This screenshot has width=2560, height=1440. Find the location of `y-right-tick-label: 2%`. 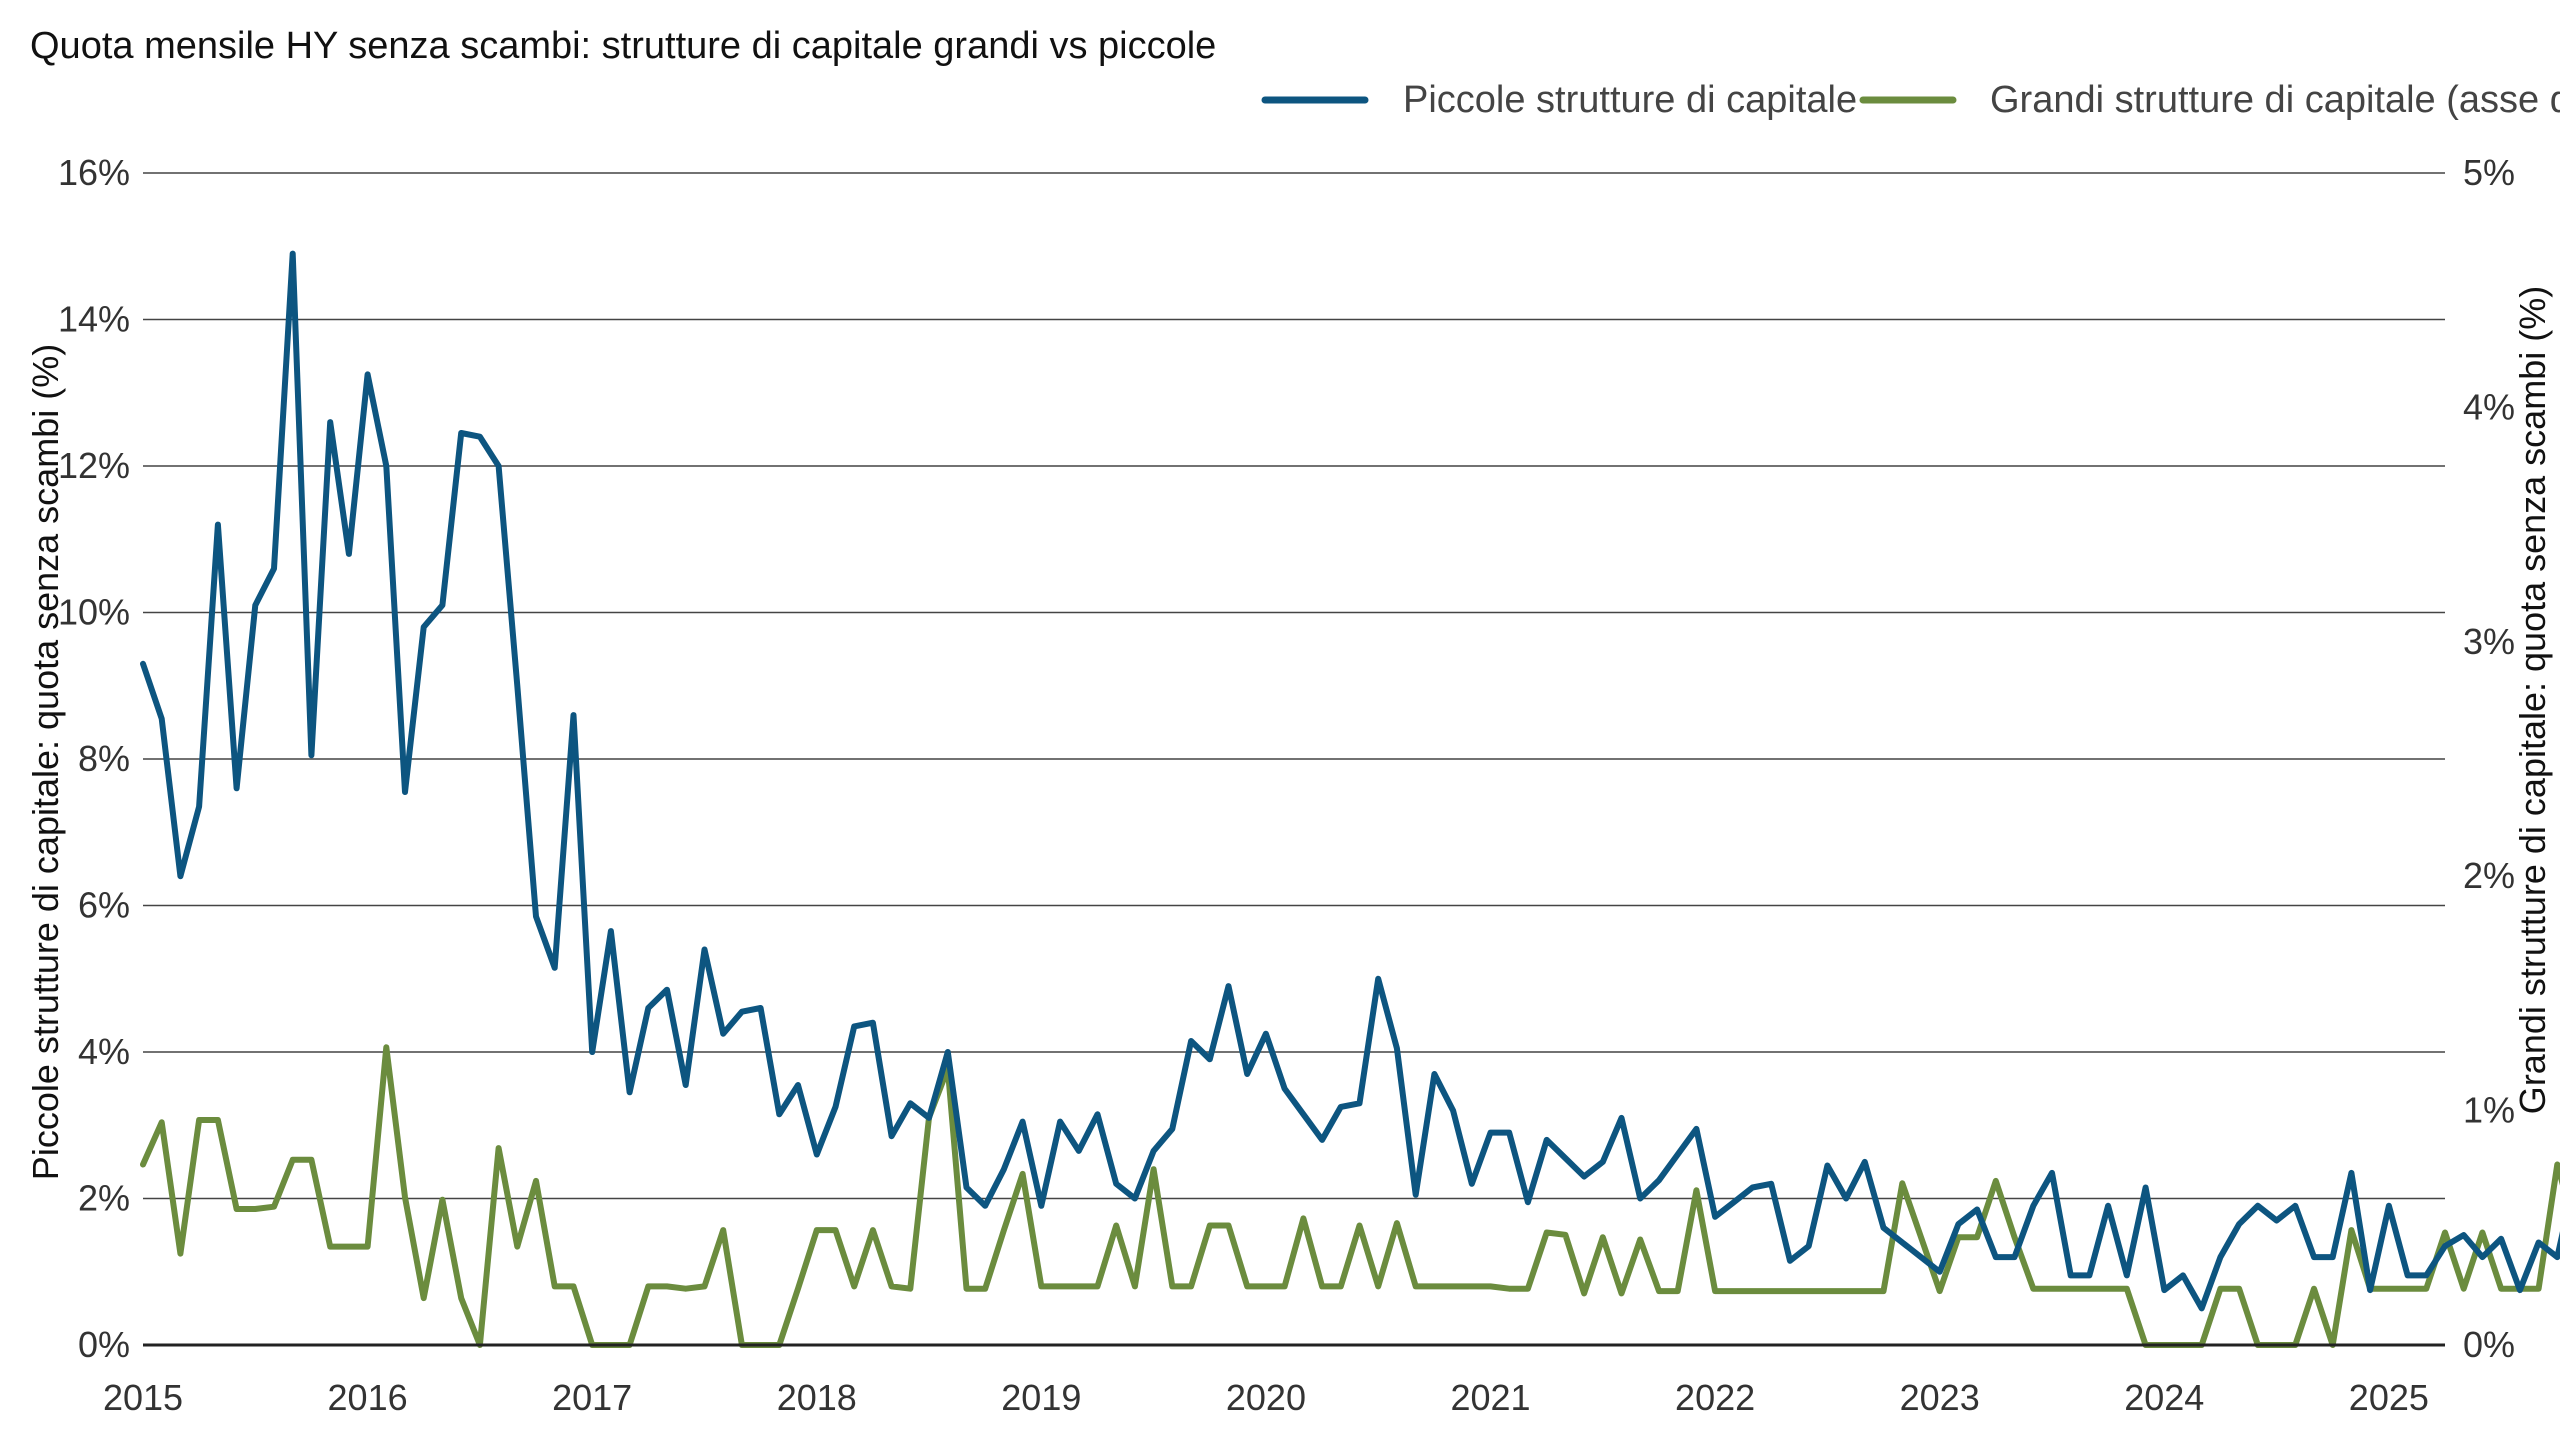

y-right-tick-label: 2% is located at coordinates (2489, 875).